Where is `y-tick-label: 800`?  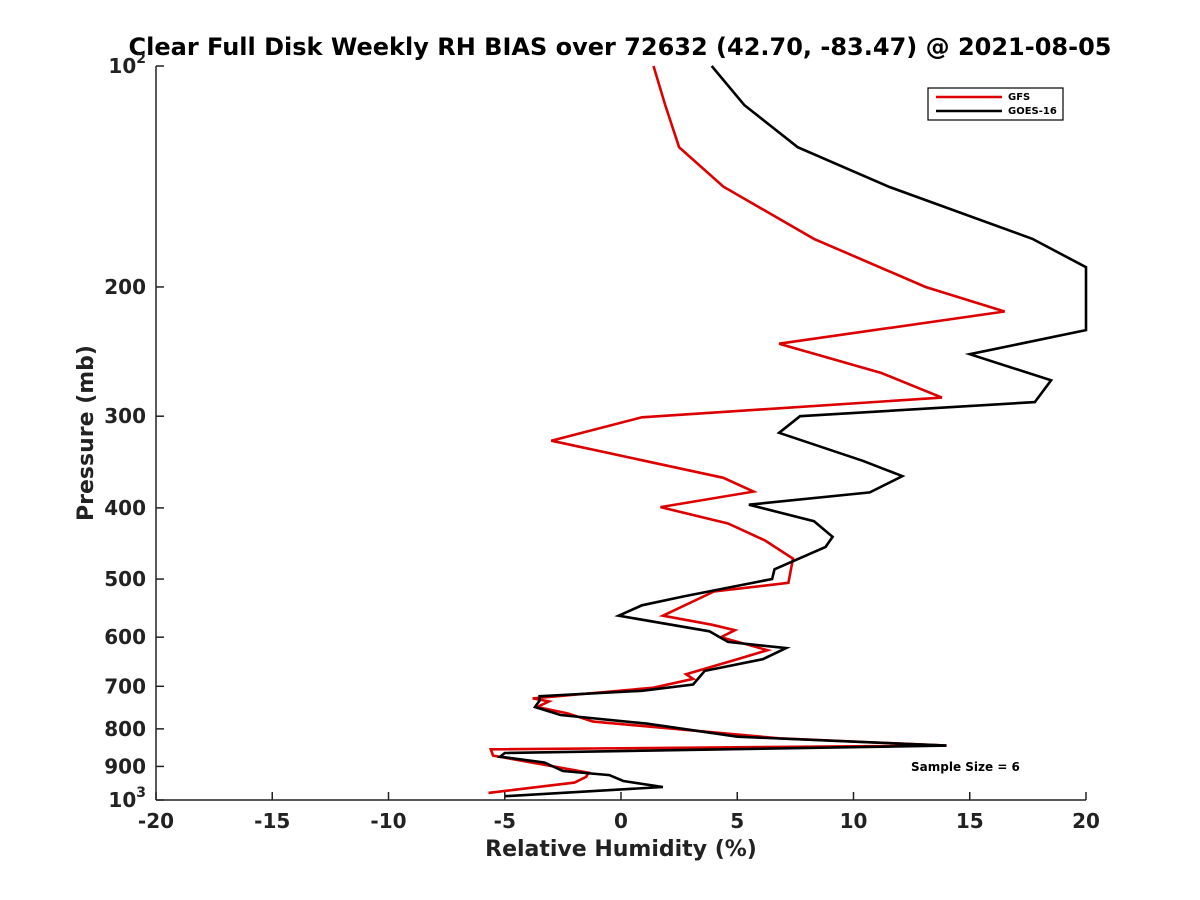
y-tick-label: 800 is located at coordinates (125, 729).